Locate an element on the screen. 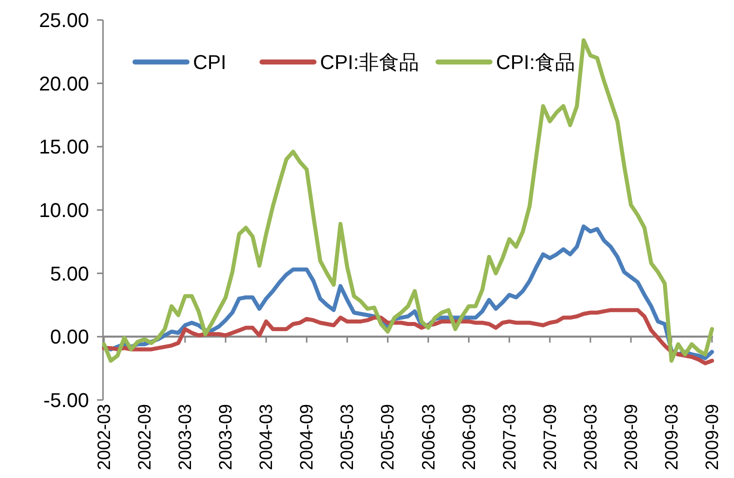 The image size is (734, 478). x-tick-label: 2008-03 is located at coordinates (590, 437).